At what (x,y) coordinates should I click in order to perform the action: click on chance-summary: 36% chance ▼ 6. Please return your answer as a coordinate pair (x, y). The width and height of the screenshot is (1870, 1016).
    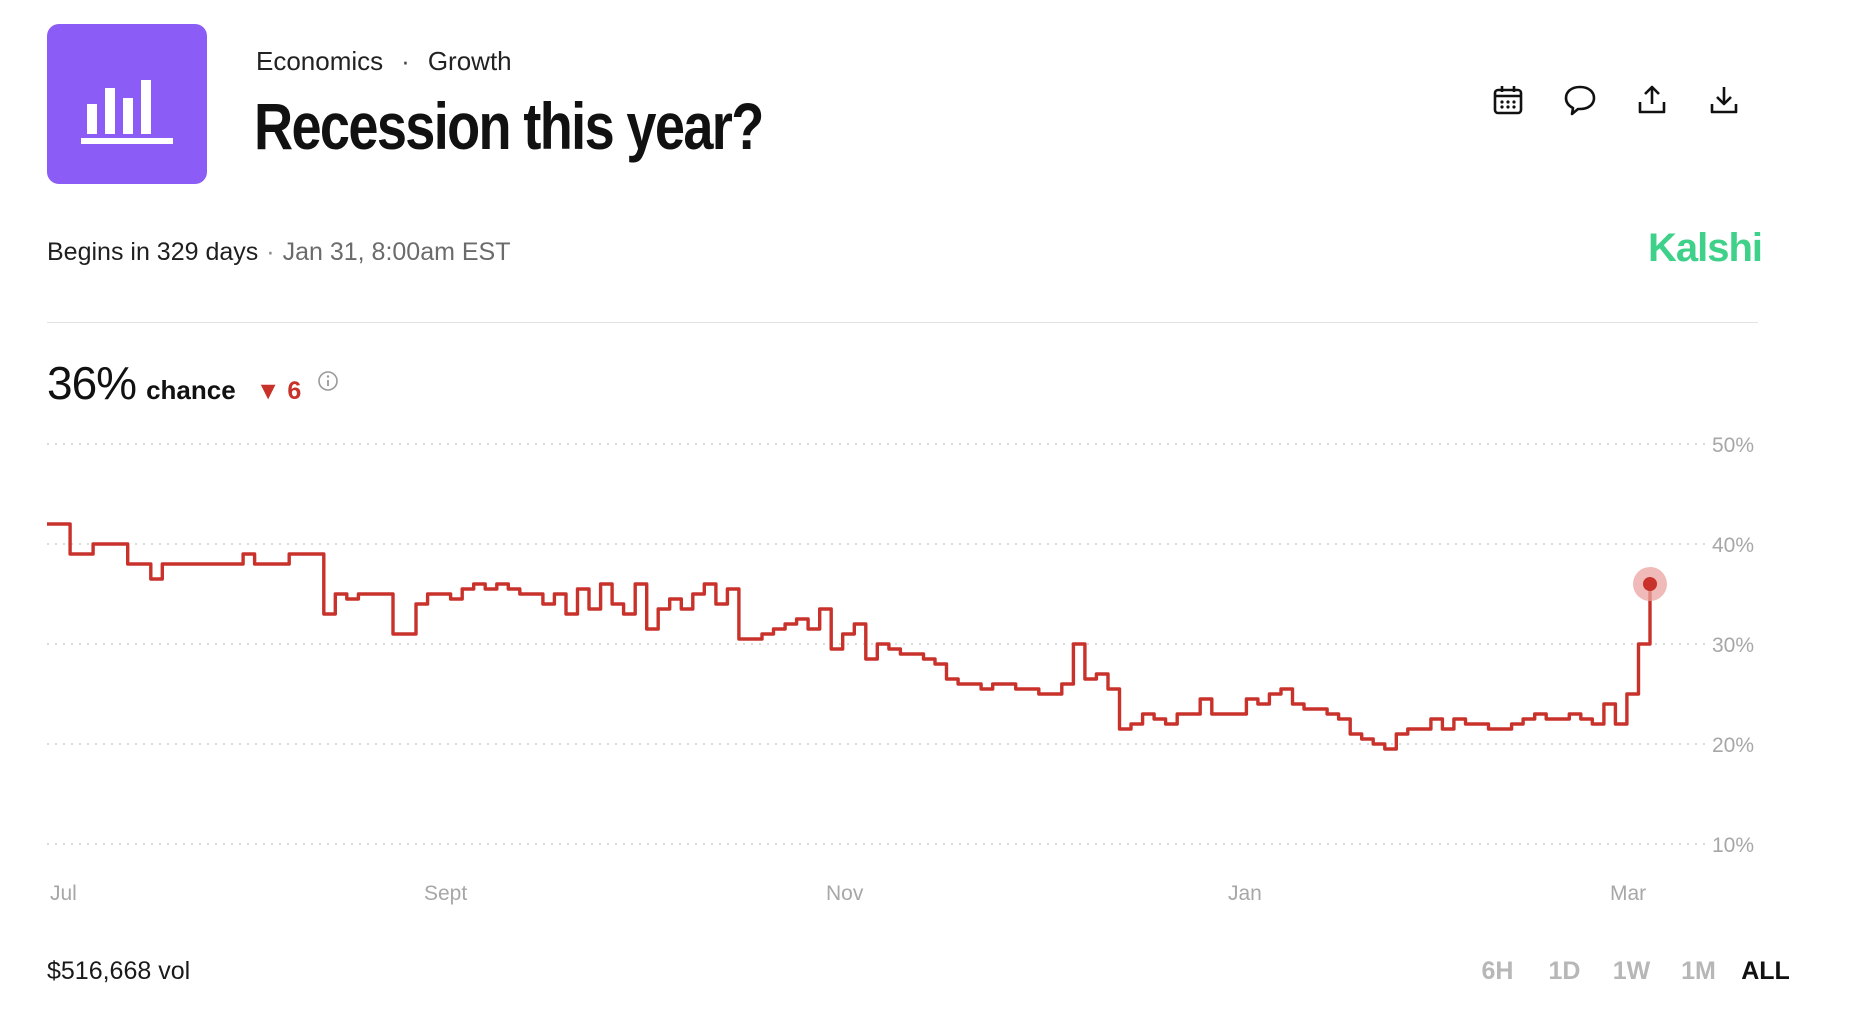
    Looking at the image, I should click on (193, 383).